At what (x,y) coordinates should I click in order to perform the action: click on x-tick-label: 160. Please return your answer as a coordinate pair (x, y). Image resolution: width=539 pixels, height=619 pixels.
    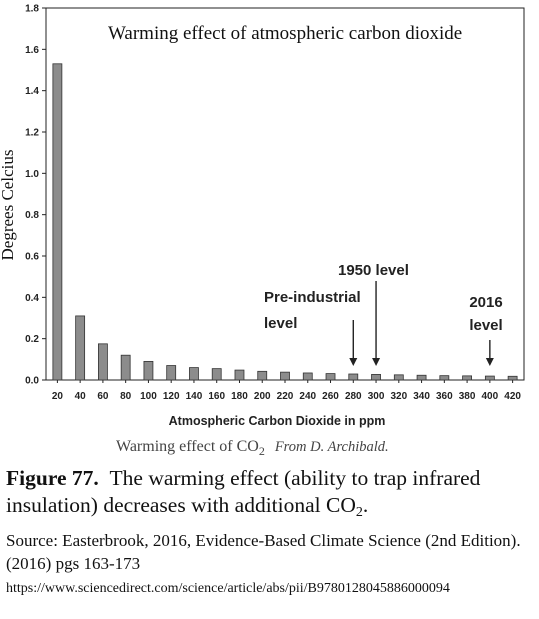
    Looking at the image, I should click on (216, 396).